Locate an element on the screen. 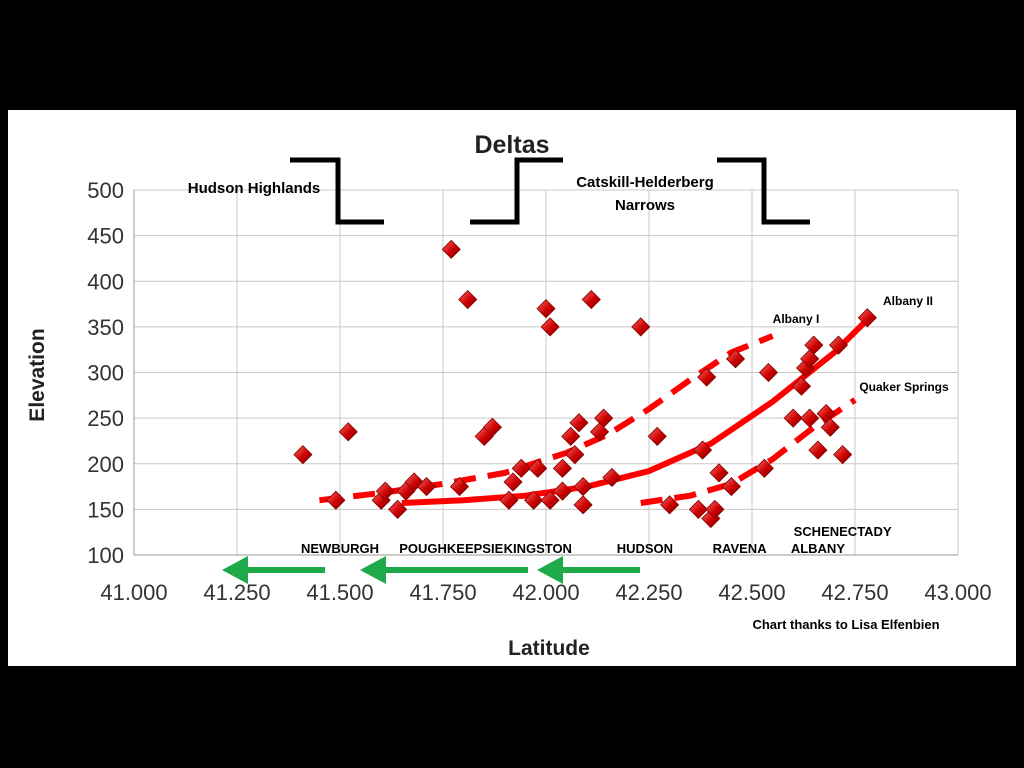 The height and width of the screenshot is (768, 1024). quaker-springs-label: Quaker Springs is located at coordinates (904, 387).